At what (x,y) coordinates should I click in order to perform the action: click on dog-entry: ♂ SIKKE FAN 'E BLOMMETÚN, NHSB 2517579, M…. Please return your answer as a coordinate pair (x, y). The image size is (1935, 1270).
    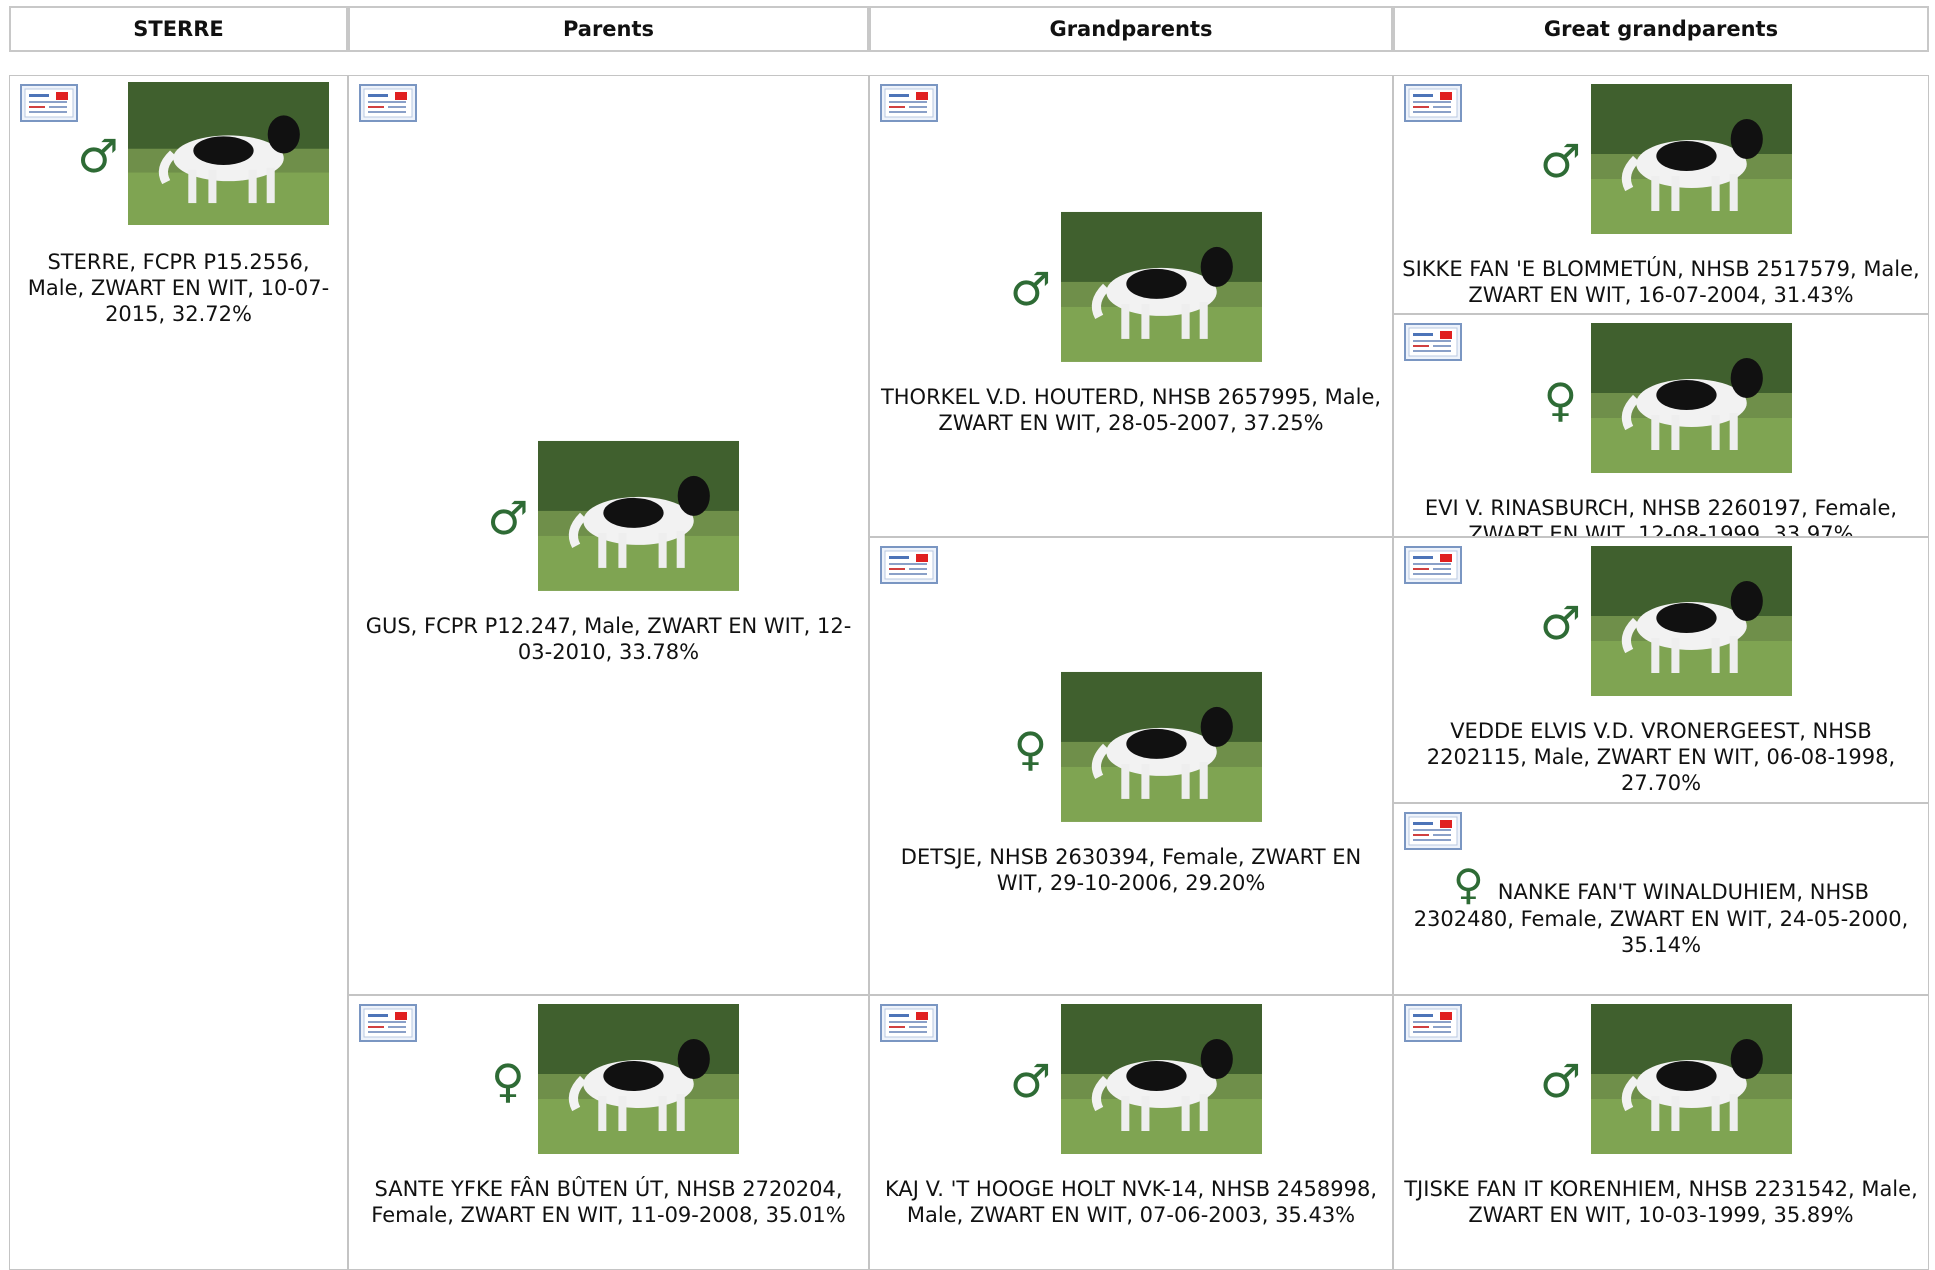
    Looking at the image, I should click on (1661, 196).